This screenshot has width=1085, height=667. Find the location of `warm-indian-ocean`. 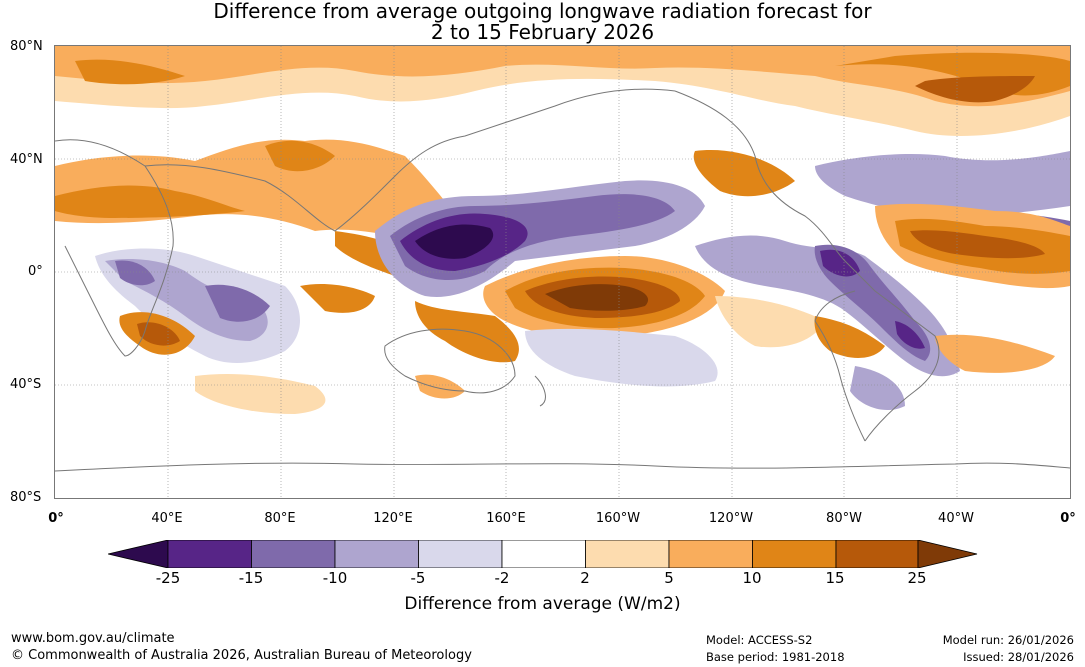

warm-indian-ocean is located at coordinates (337, 298).